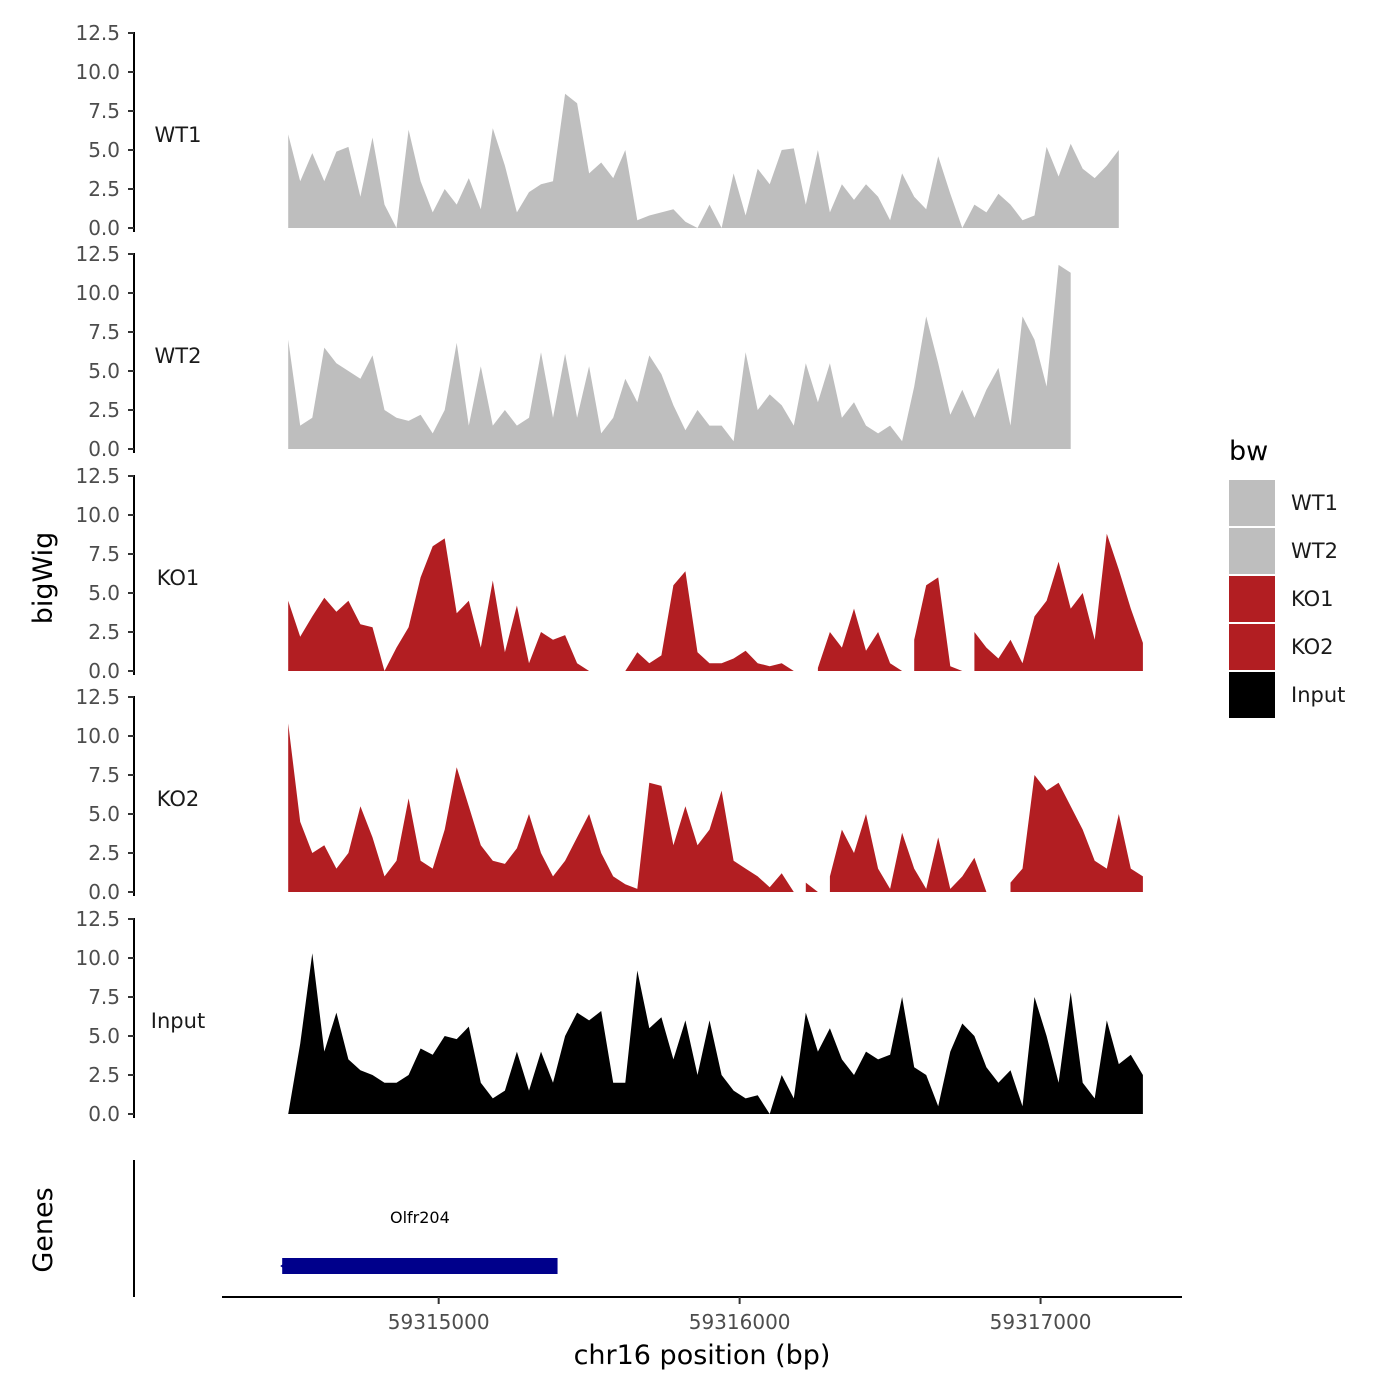 This screenshot has height=1400, width=1400. What do you see at coordinates (715, 602) in the screenshot?
I see `coverage-area-ko1` at bounding box center [715, 602].